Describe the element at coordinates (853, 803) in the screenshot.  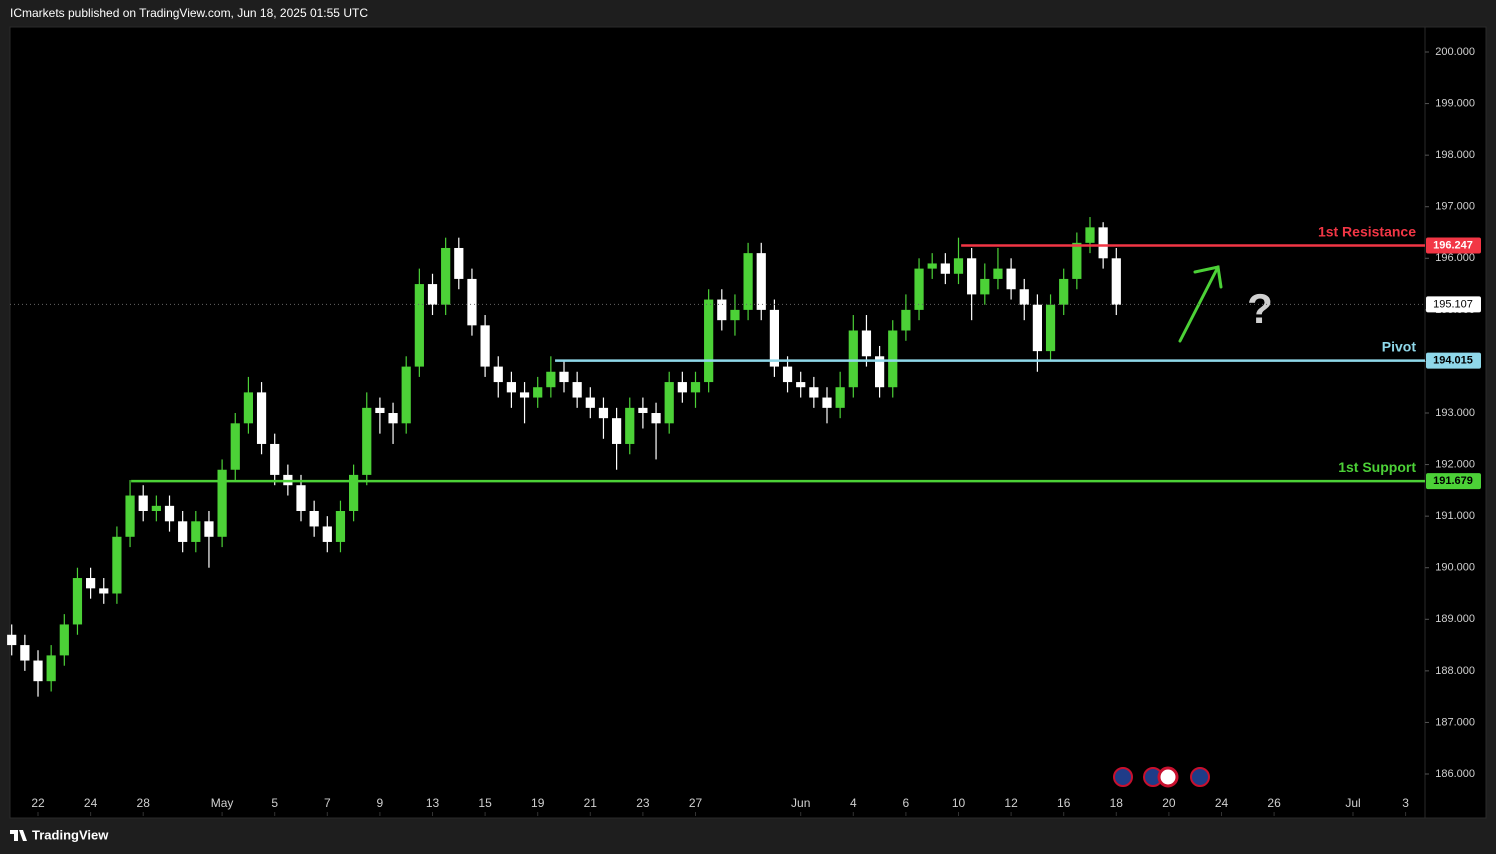
I see `x-tick-label: 4` at that location.